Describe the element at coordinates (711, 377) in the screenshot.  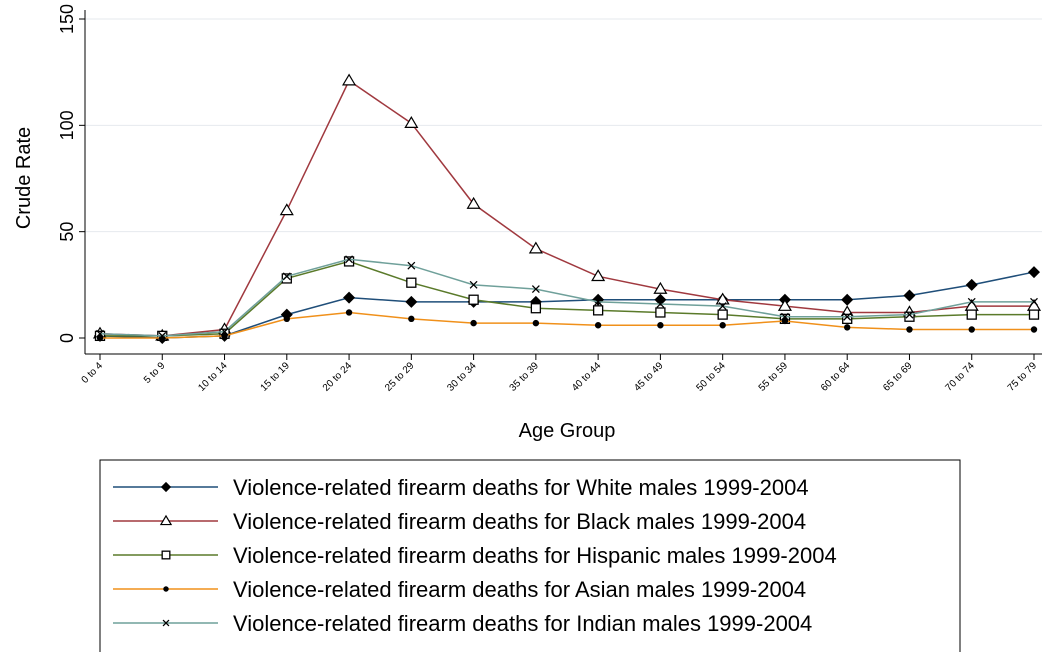
I see `x-tick-label: 50 to 54` at that location.